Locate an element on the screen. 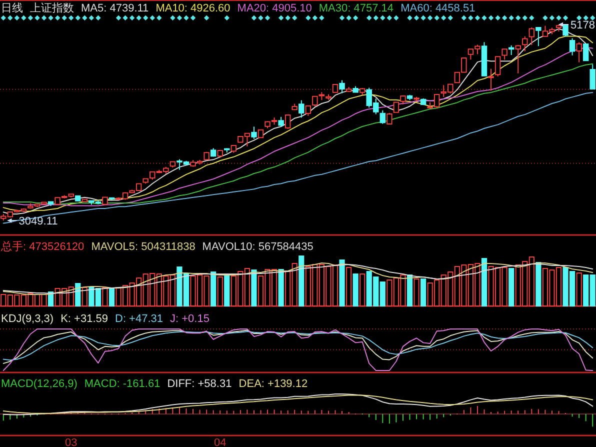  text: MA60: 4458.51 is located at coordinates (438, 8).